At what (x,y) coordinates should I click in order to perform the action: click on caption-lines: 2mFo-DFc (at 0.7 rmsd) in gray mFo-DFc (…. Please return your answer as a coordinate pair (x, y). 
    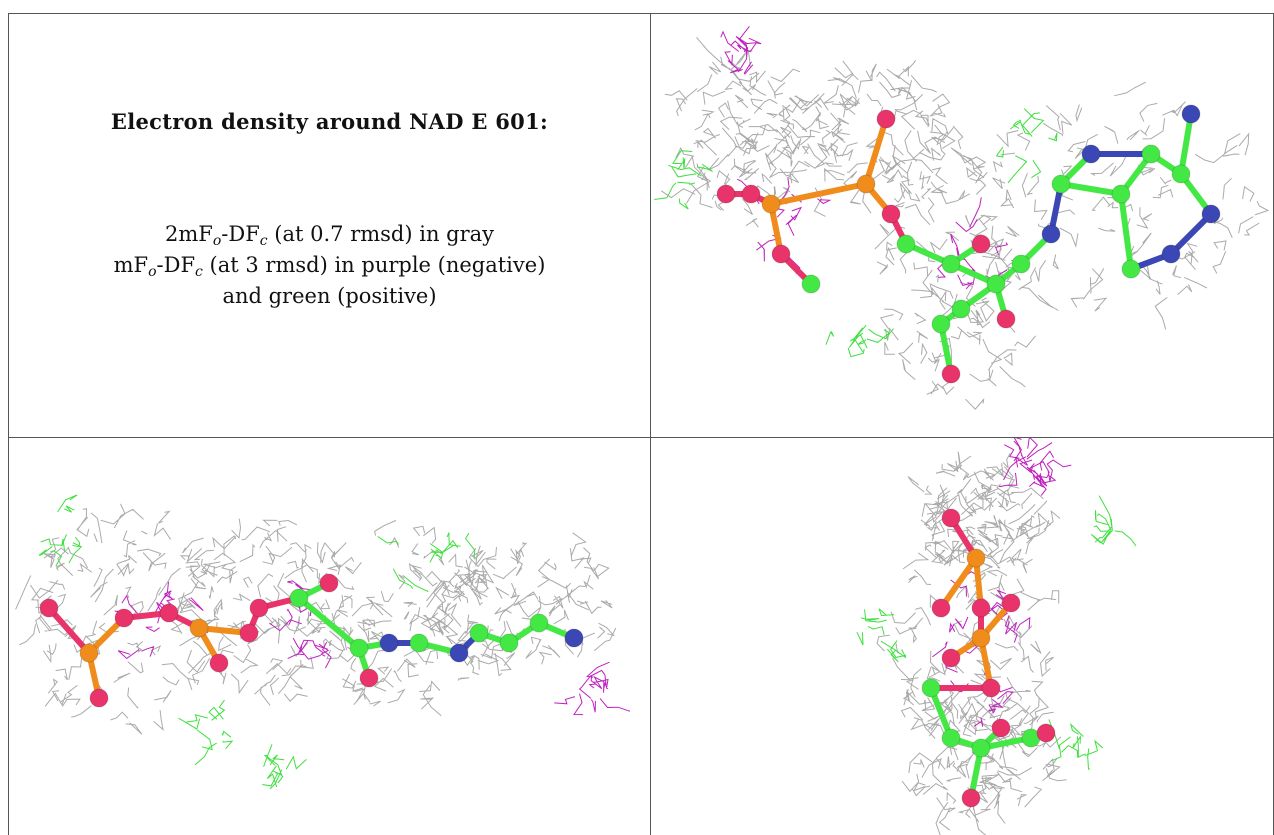
    Looking at the image, I should click on (329, 265).